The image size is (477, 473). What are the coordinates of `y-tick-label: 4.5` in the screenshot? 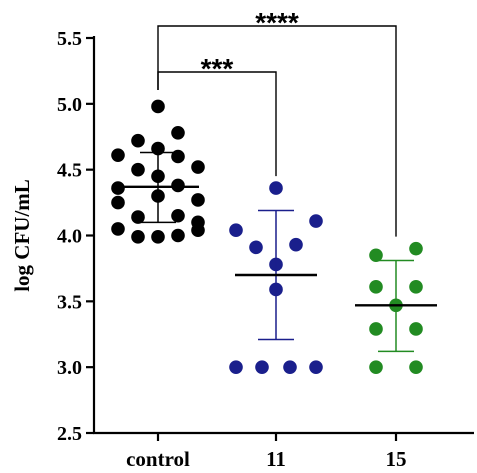 It's located at (69, 171).